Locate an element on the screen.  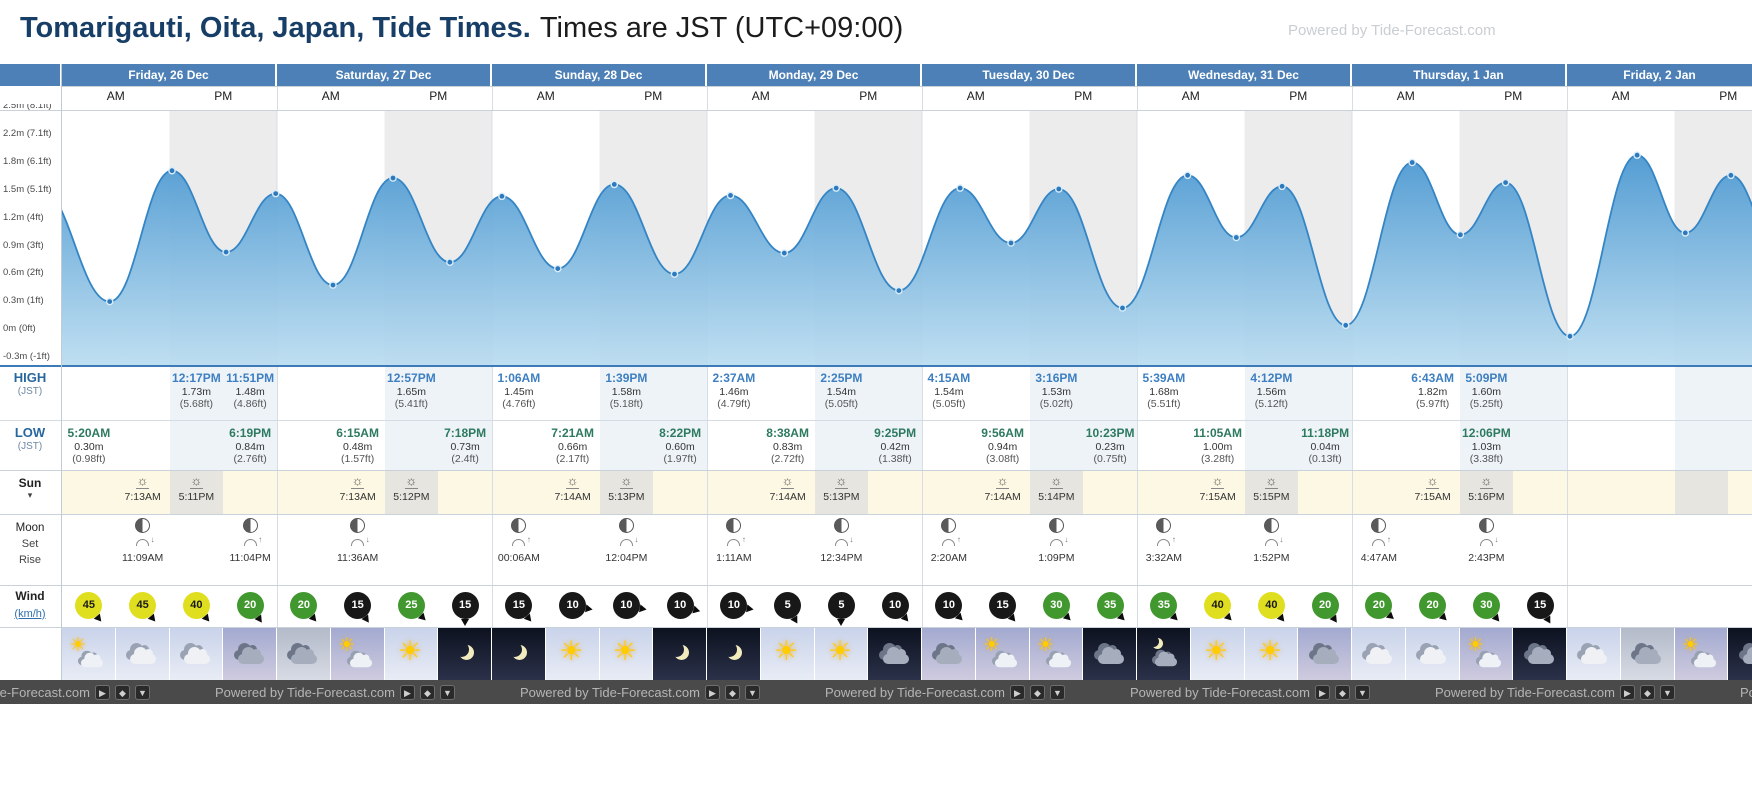
sunset-time: 5:12PM is located at coordinates (411, 497).